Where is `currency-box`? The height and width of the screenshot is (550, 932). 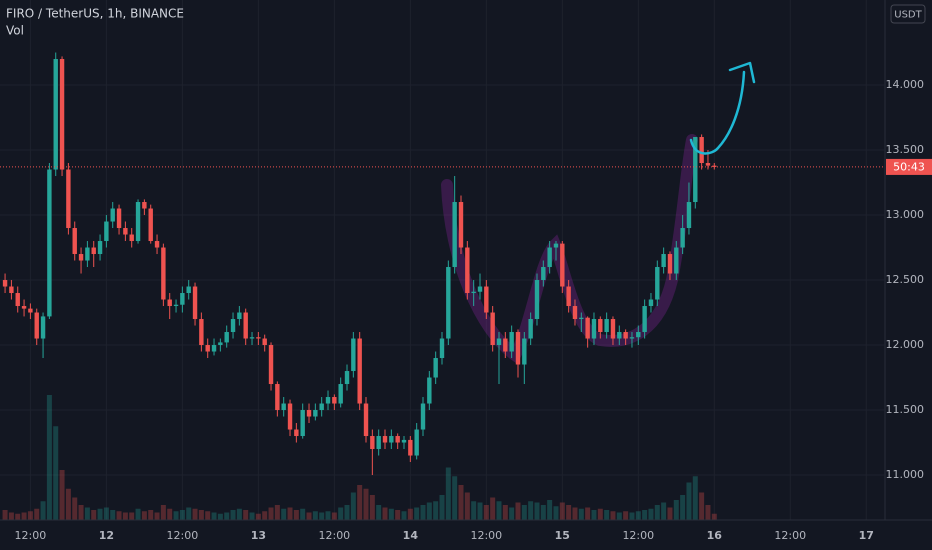
currency-box is located at coordinates (908, 14).